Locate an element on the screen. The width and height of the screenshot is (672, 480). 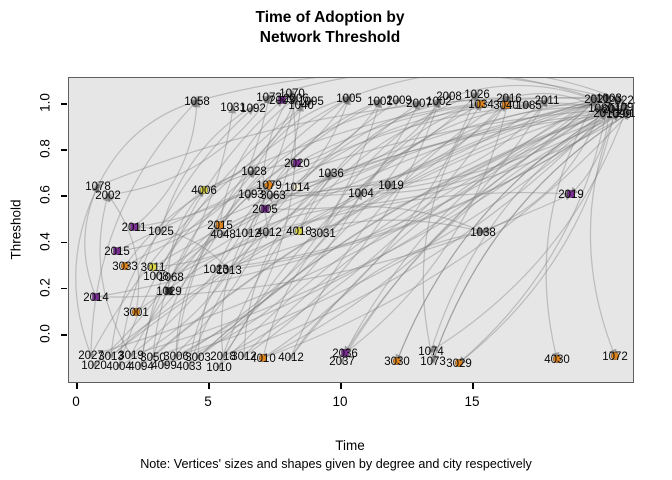
node-label: 3013 is located at coordinates (111, 357).